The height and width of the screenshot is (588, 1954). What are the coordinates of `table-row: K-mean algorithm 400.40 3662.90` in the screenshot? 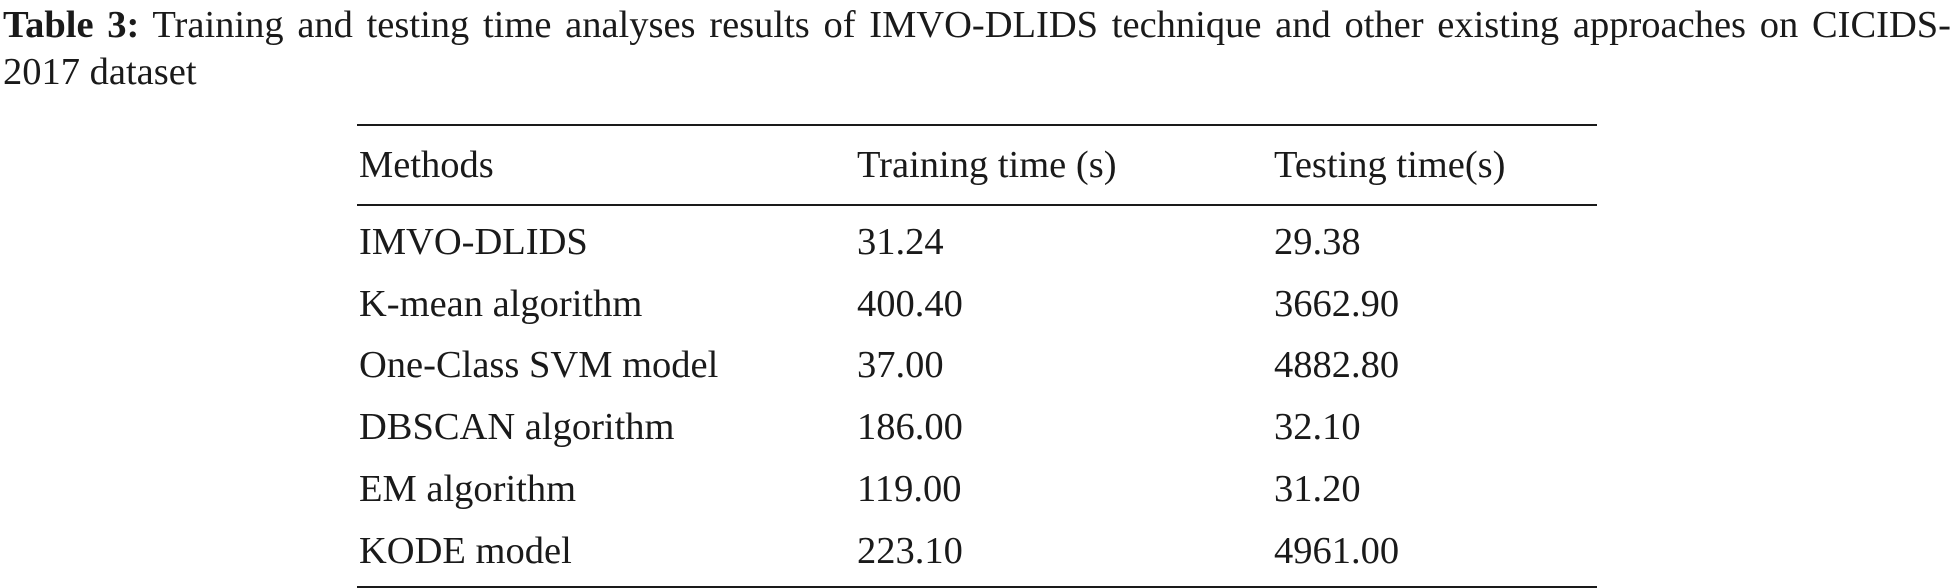 It's located at (977, 305).